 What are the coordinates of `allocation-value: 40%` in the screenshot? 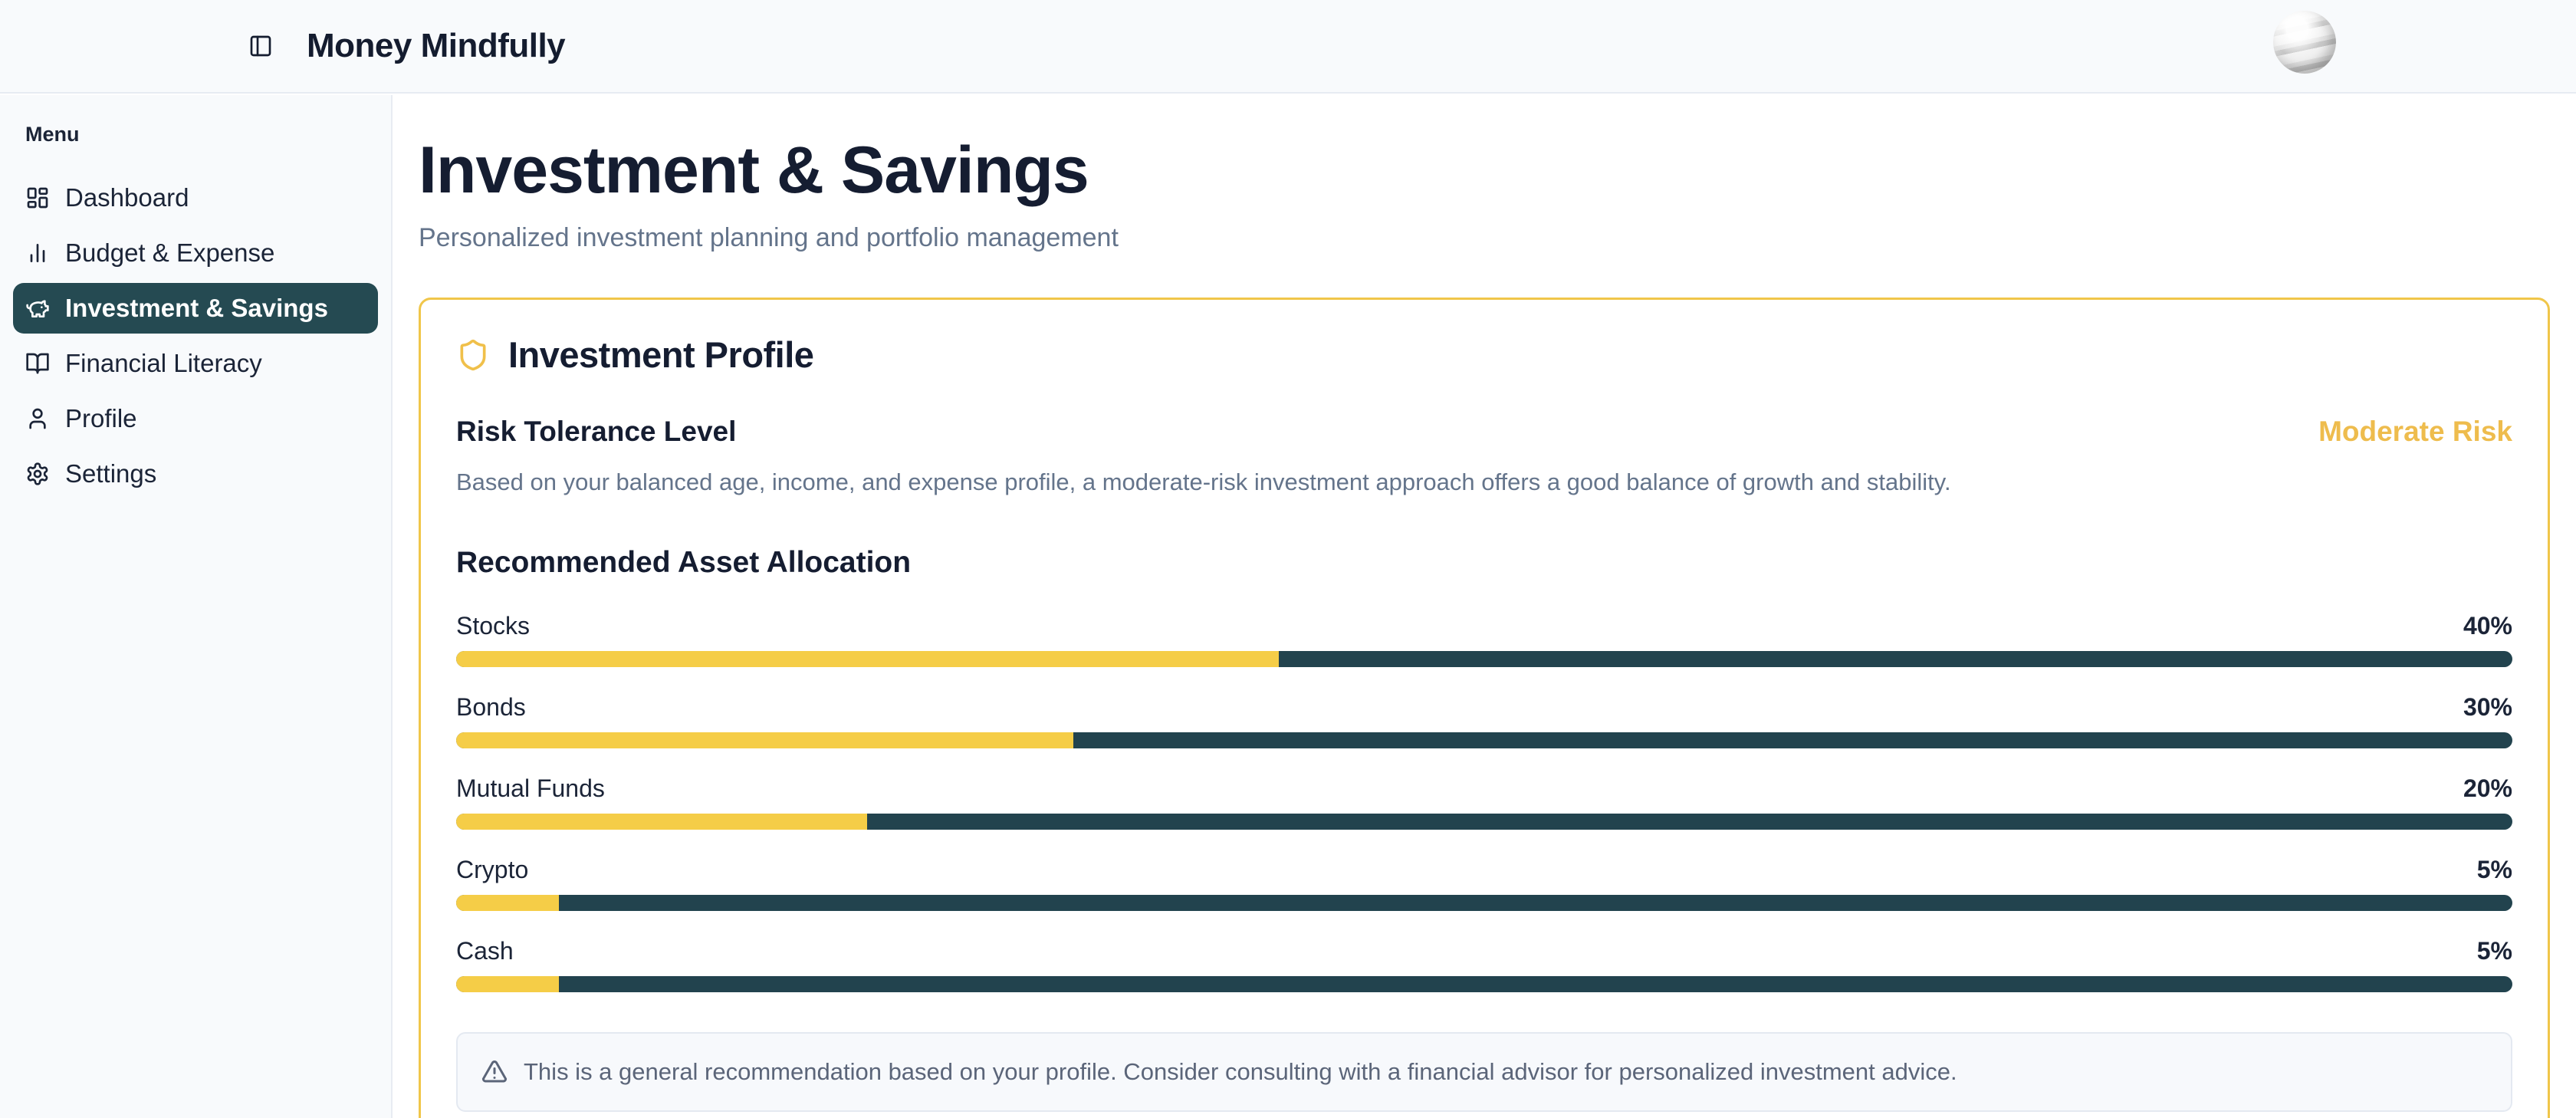 It's located at (2488, 626).